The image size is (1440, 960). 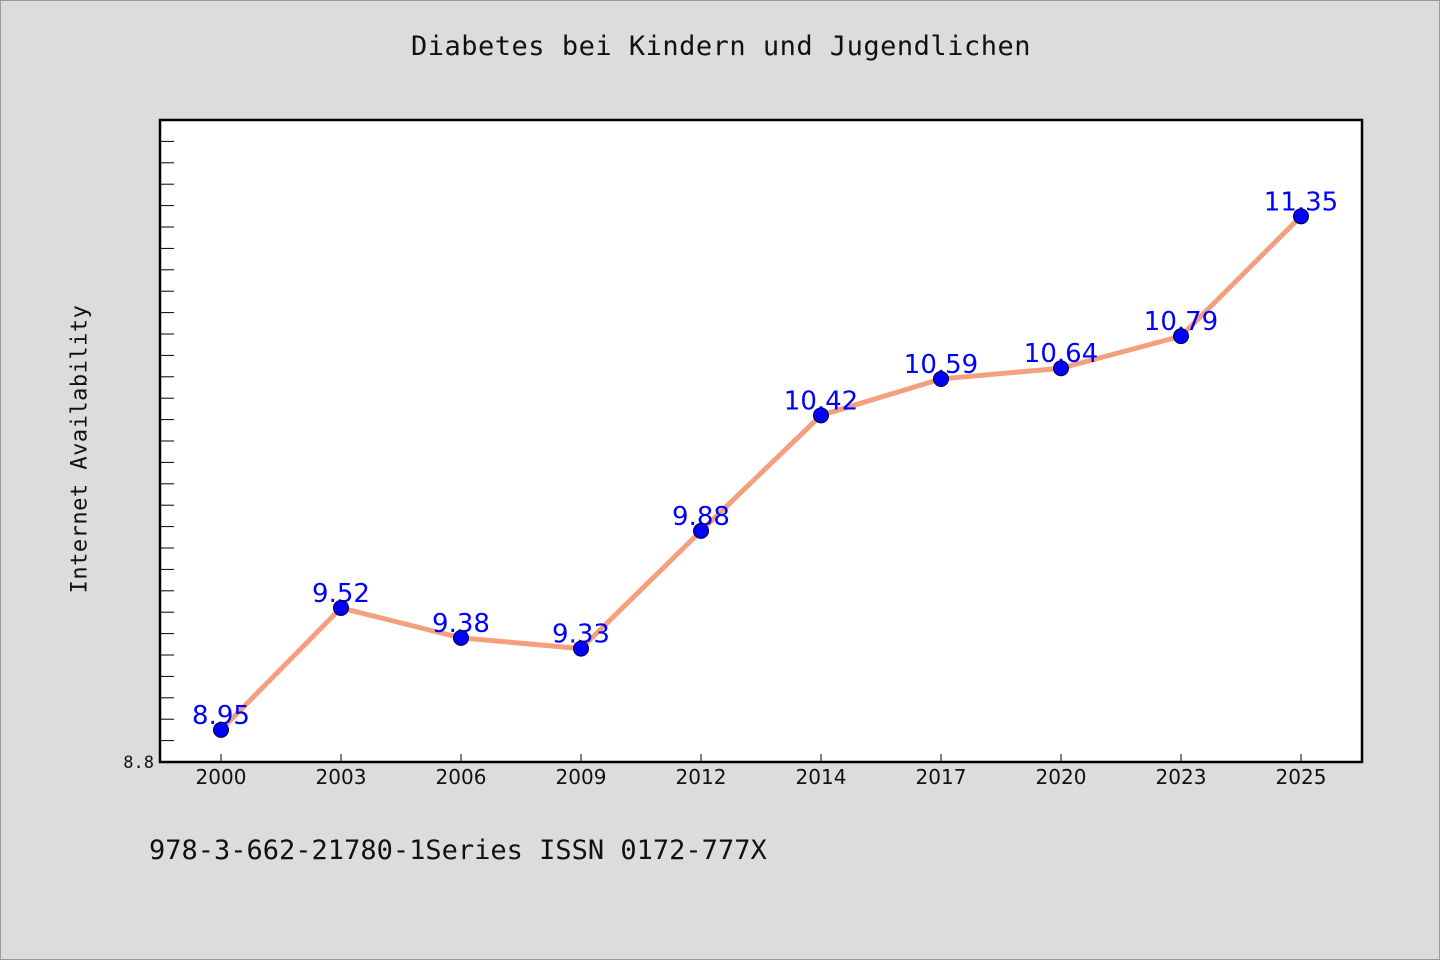 What do you see at coordinates (341, 777) in the screenshot?
I see `x-tick-label: 2003` at bounding box center [341, 777].